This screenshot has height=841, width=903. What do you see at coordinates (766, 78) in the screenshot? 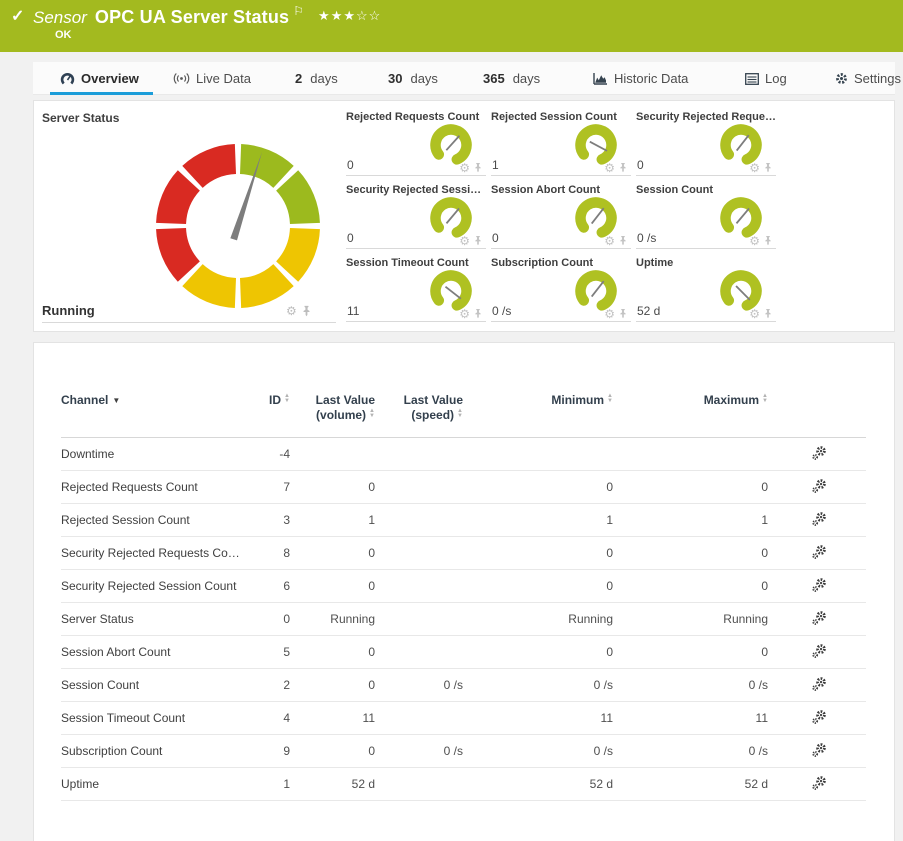
I see `tab-log: Log` at bounding box center [766, 78].